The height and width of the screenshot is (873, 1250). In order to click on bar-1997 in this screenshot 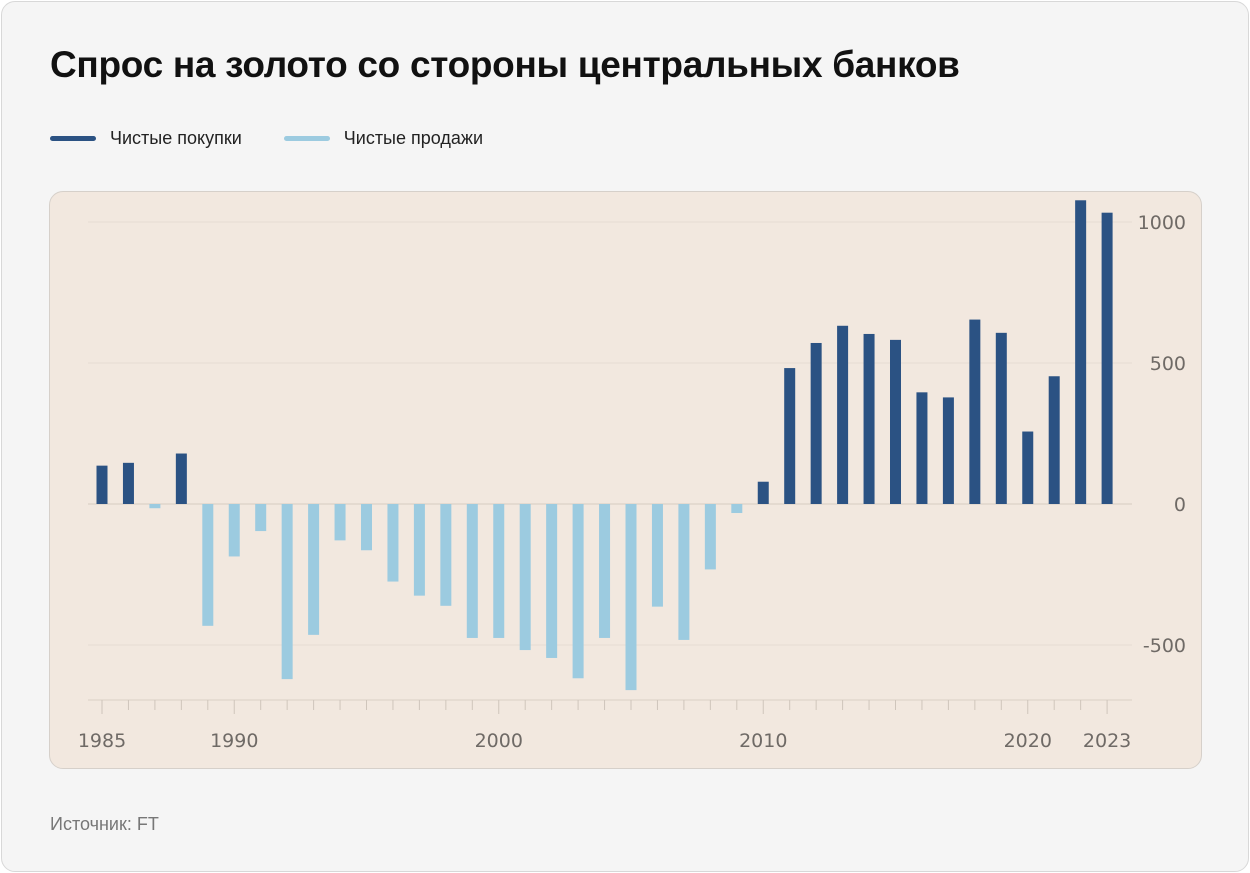, I will do `click(419, 550)`.